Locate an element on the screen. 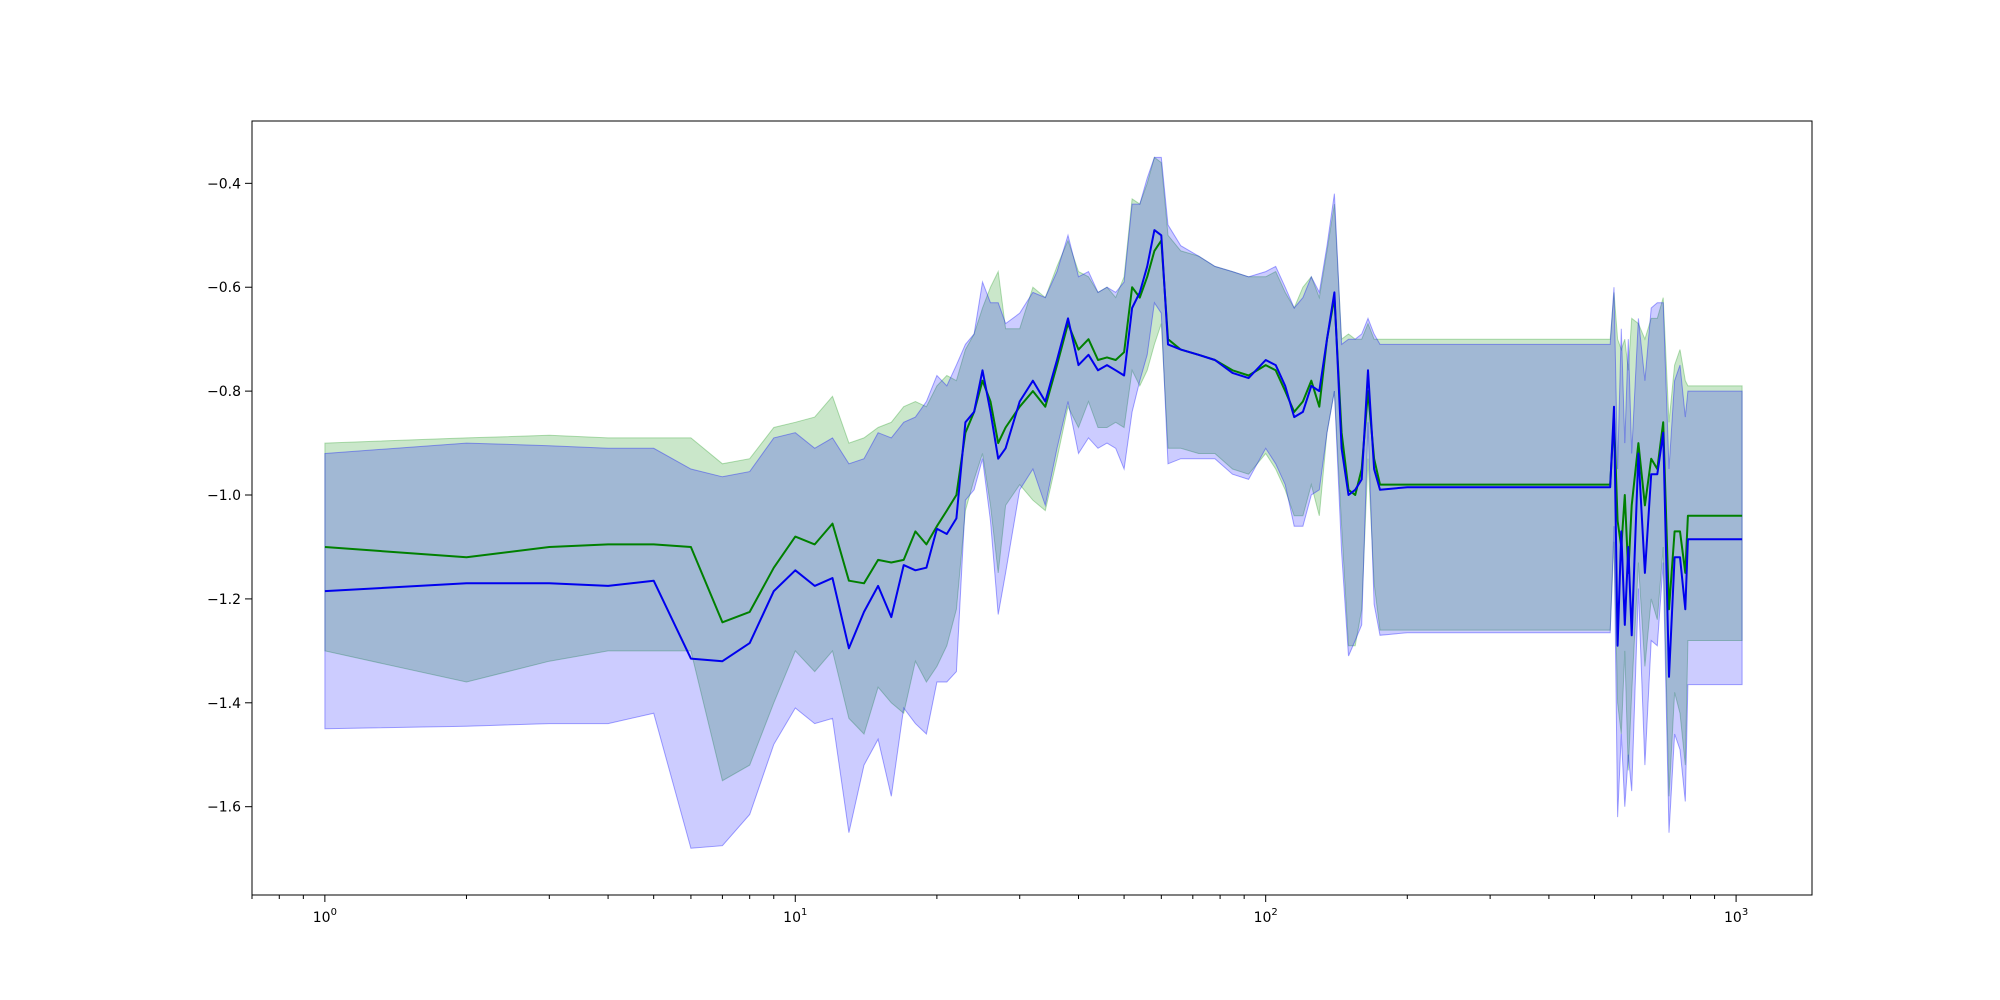 The height and width of the screenshot is (1000, 2000). y-tick-label: −1.4 is located at coordinates (224, 704).